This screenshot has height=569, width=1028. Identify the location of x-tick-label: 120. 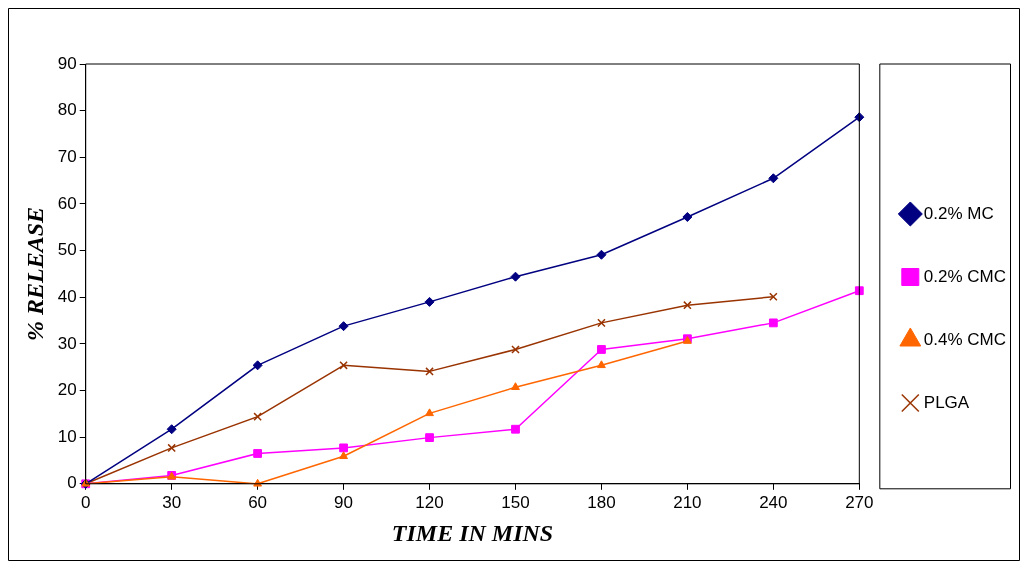
(429, 502).